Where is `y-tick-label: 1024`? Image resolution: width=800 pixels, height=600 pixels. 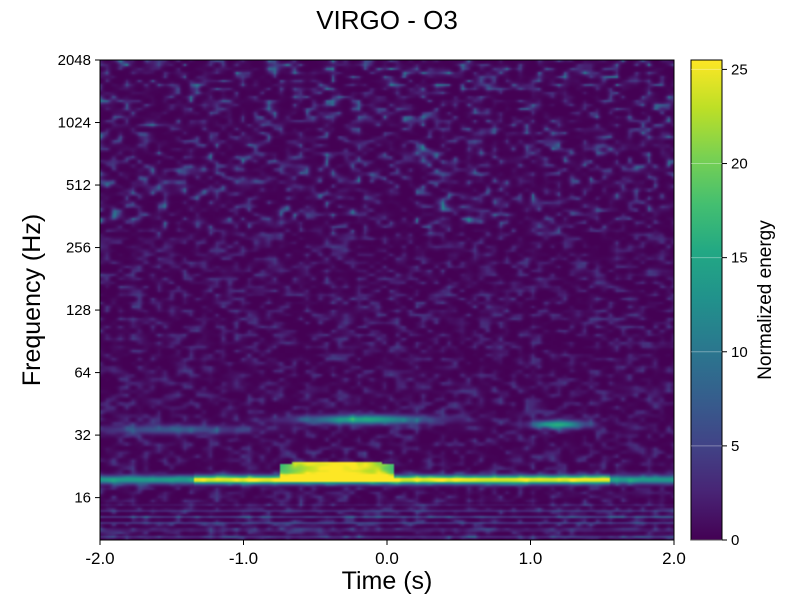 y-tick-label: 1024 is located at coordinates (74, 123).